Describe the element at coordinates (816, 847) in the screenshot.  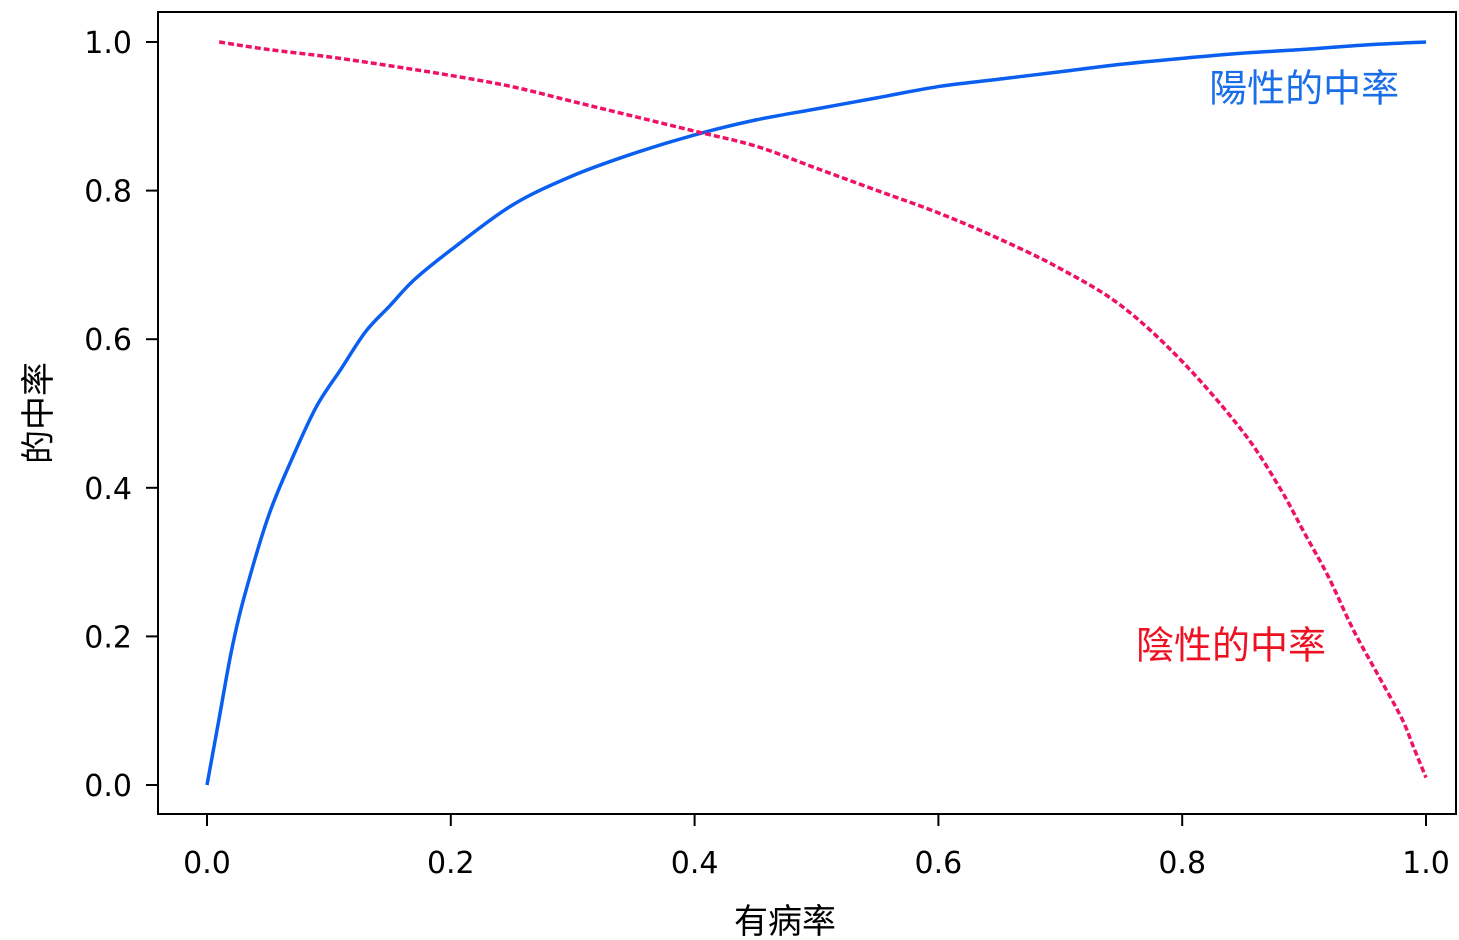
I see `x-axis: 0.0 0.2 0.4 0.6 0.8 1.0` at that location.